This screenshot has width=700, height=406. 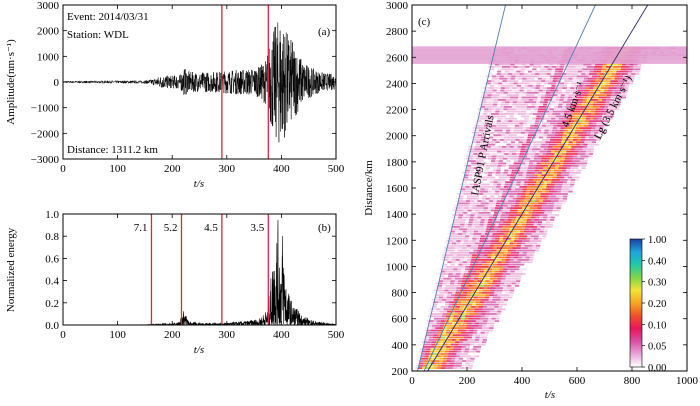 I want to click on velocity-label: 3.5, so click(x=258, y=228).